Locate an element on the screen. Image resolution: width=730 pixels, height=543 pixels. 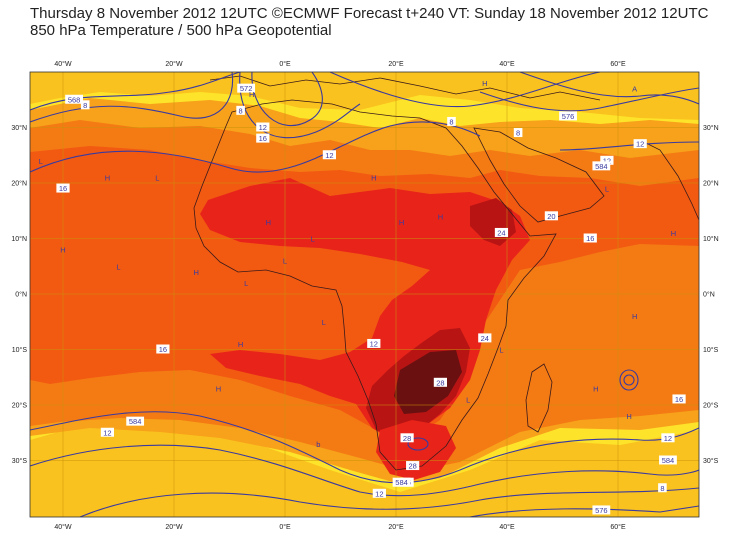
geopotential-label-text: 576 is located at coordinates (601, 510).